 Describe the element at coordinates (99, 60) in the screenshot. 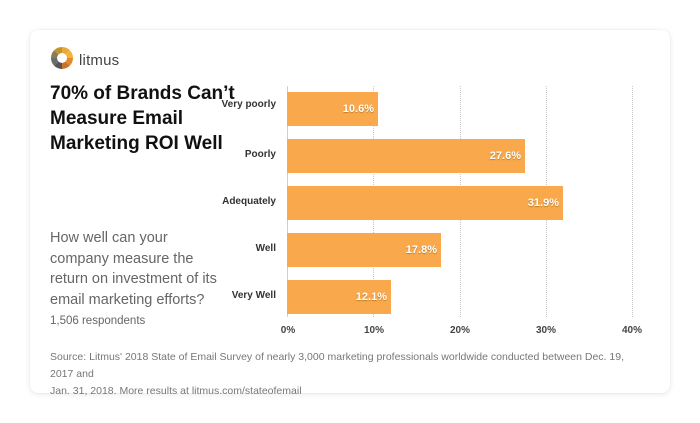

I see `brand-name: litmus` at that location.